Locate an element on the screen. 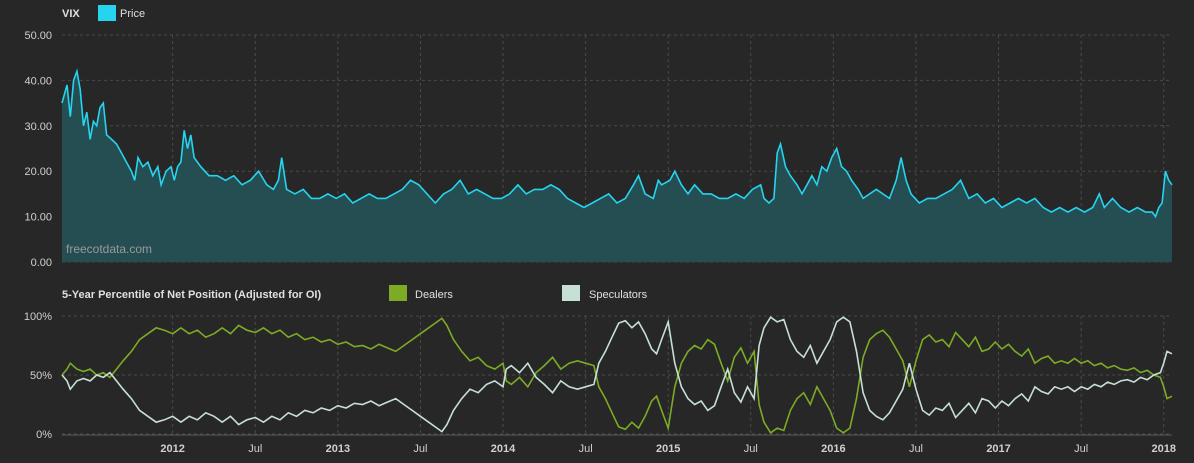 The height and width of the screenshot is (463, 1194). x-tick-label: 2016 is located at coordinates (833, 449).